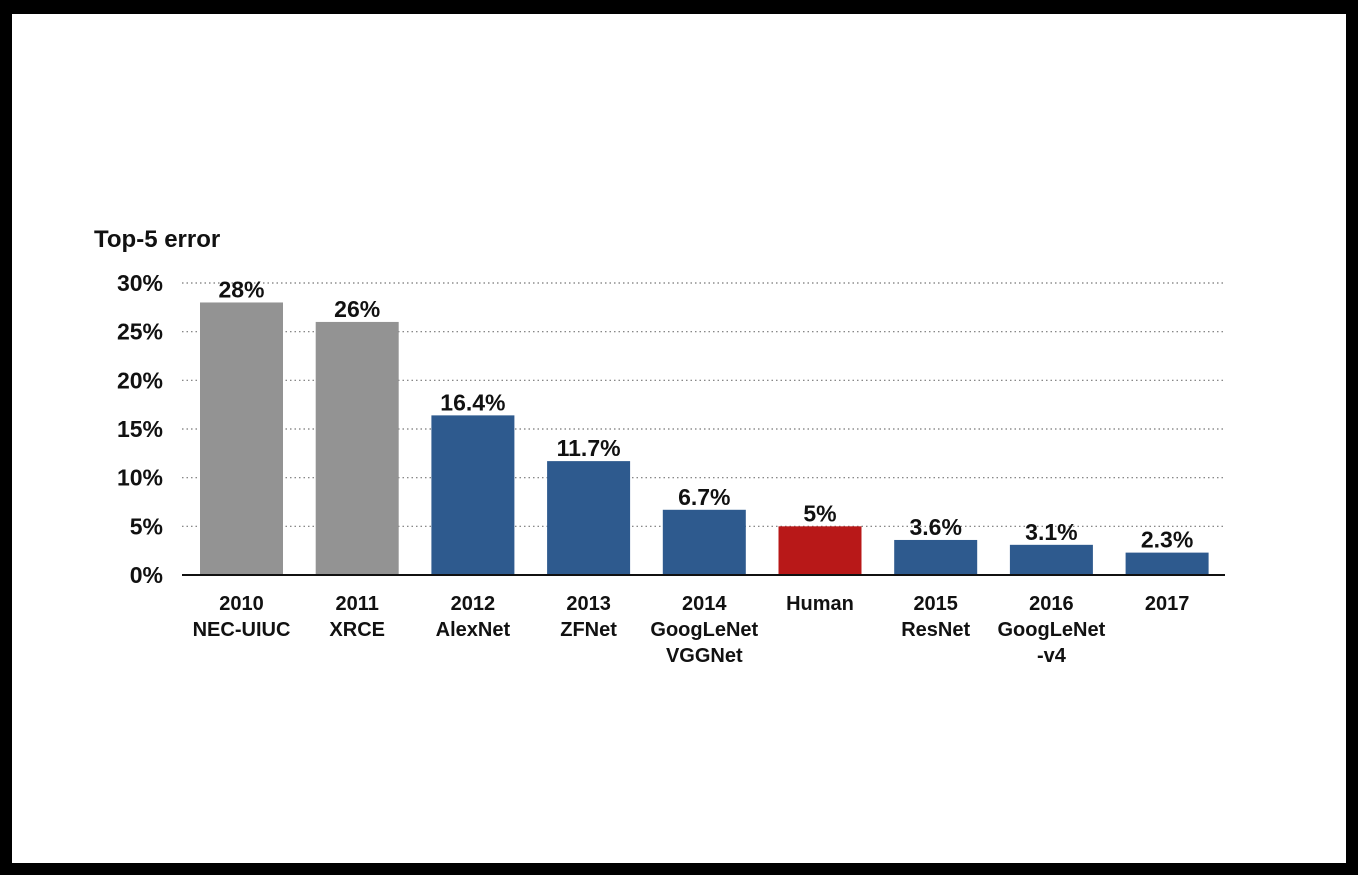 Image resolution: width=1358 pixels, height=875 pixels. Describe the element at coordinates (140, 380) in the screenshot. I see `y-tick-label: 20%` at that location.